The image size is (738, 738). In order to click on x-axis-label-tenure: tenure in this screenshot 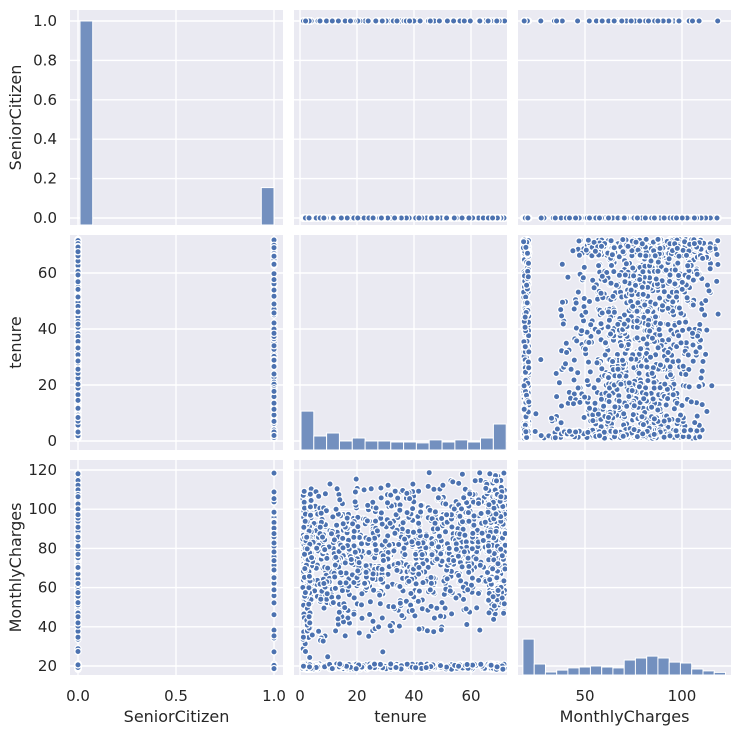, I will do `click(400, 716)`.